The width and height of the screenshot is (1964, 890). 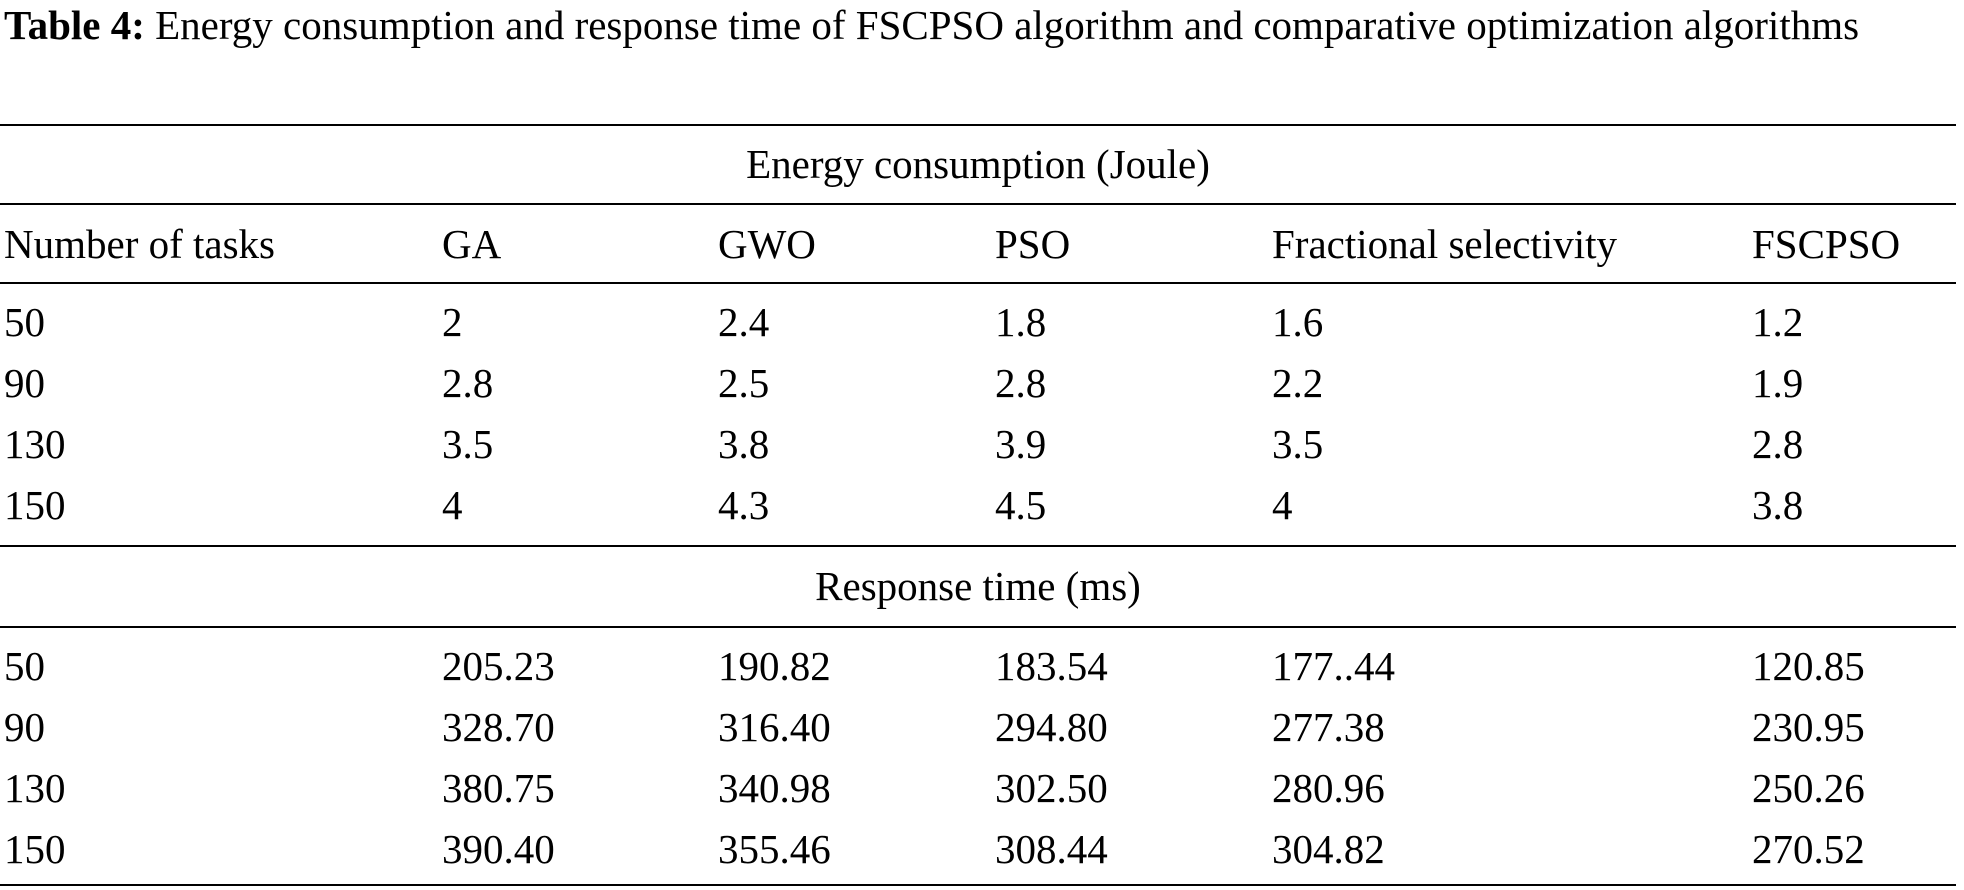 What do you see at coordinates (452, 322) in the screenshot?
I see `energy-cell-ga: 2` at bounding box center [452, 322].